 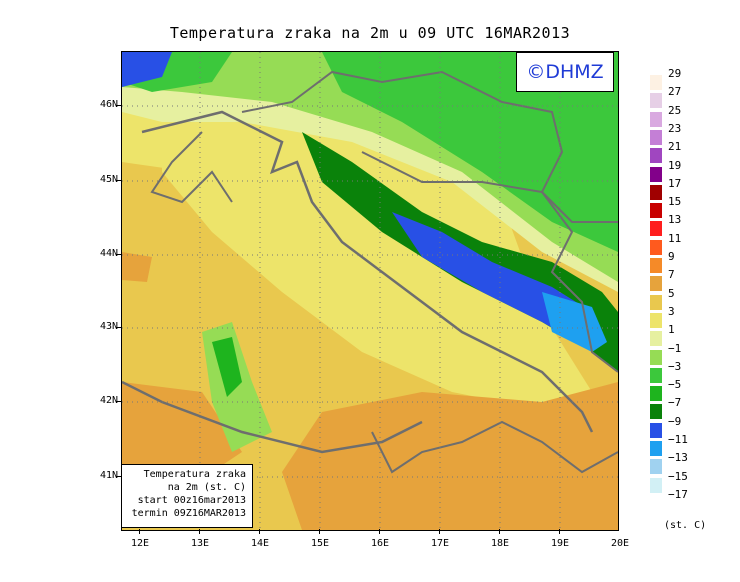 What do you see at coordinates (675, 348) in the screenshot?
I see `legend-label: −1` at bounding box center [675, 348].